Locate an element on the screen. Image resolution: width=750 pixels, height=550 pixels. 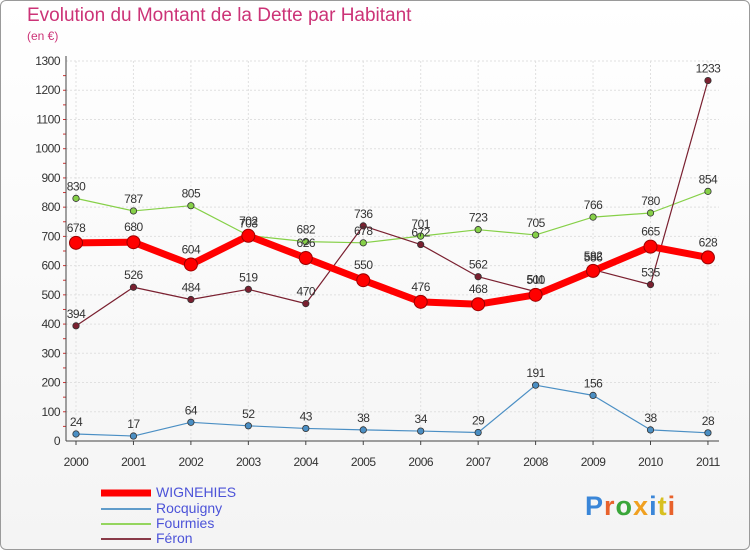
data-label: 586 is located at coordinates (593, 258).